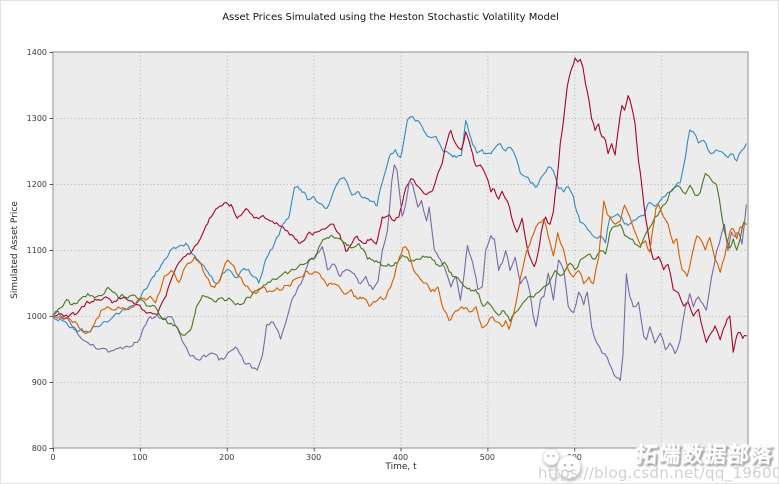 The width and height of the screenshot is (779, 484). Describe the element at coordinates (37, 250) in the screenshot. I see `y-tick-label: 1100` at that location.